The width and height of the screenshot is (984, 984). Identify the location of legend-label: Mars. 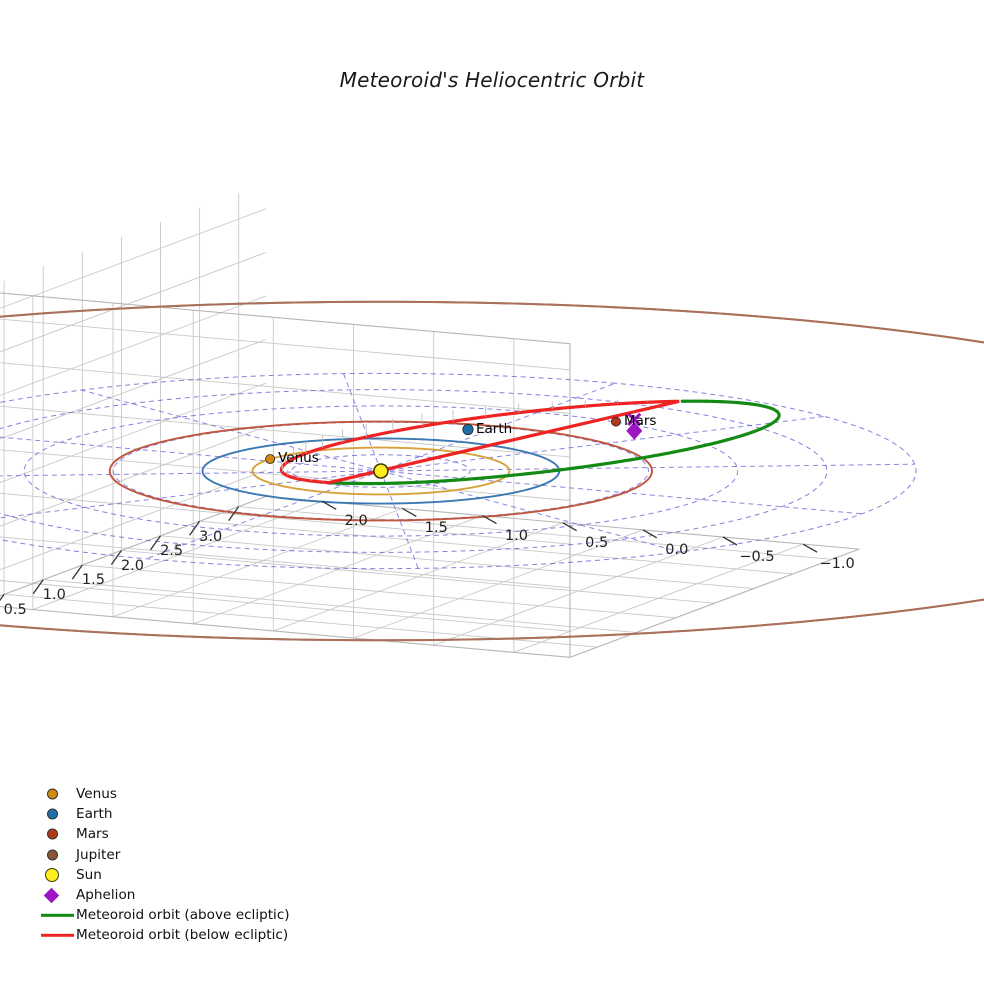
(92, 834).